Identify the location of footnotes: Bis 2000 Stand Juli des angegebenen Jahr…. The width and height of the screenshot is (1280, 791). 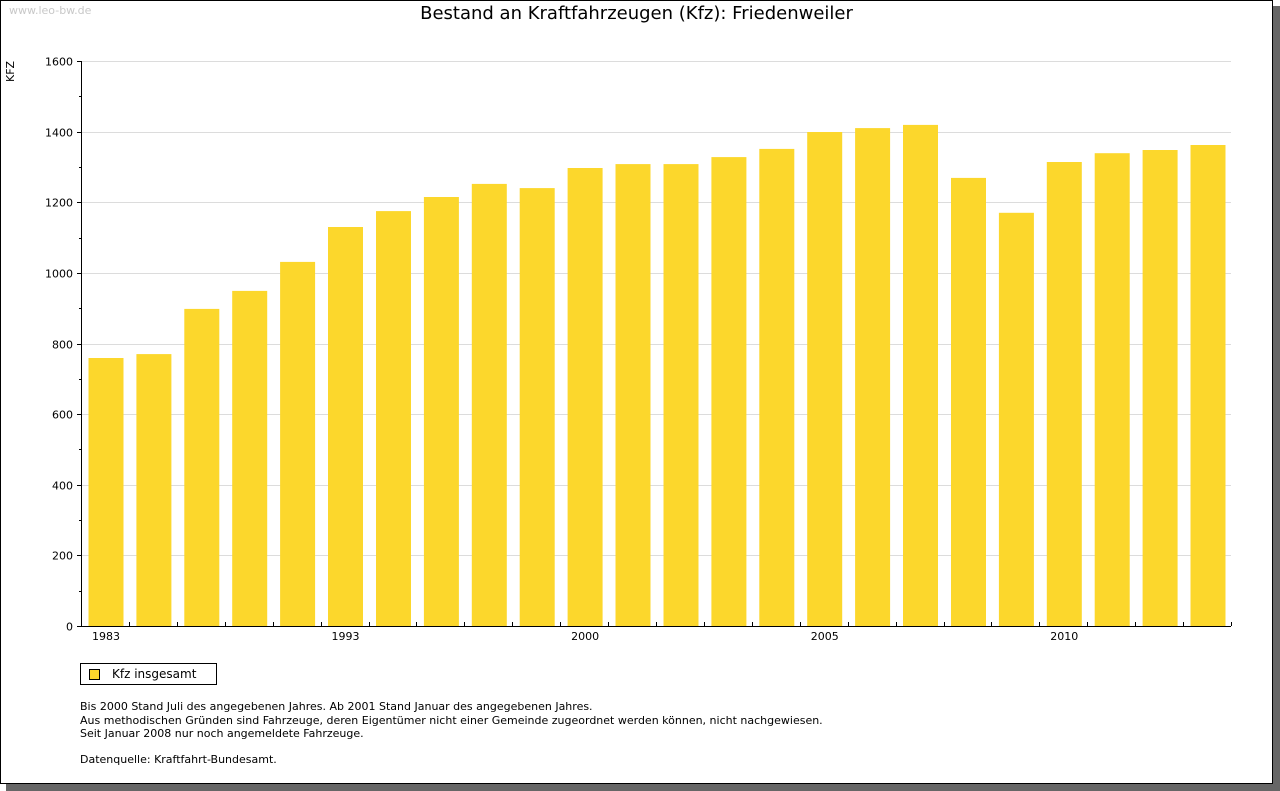
(451, 720).